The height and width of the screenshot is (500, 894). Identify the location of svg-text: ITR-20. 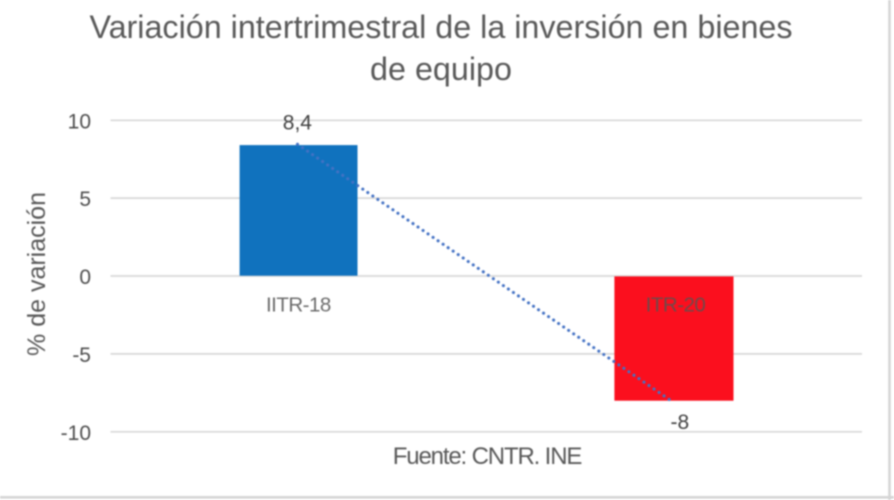
(676, 305).